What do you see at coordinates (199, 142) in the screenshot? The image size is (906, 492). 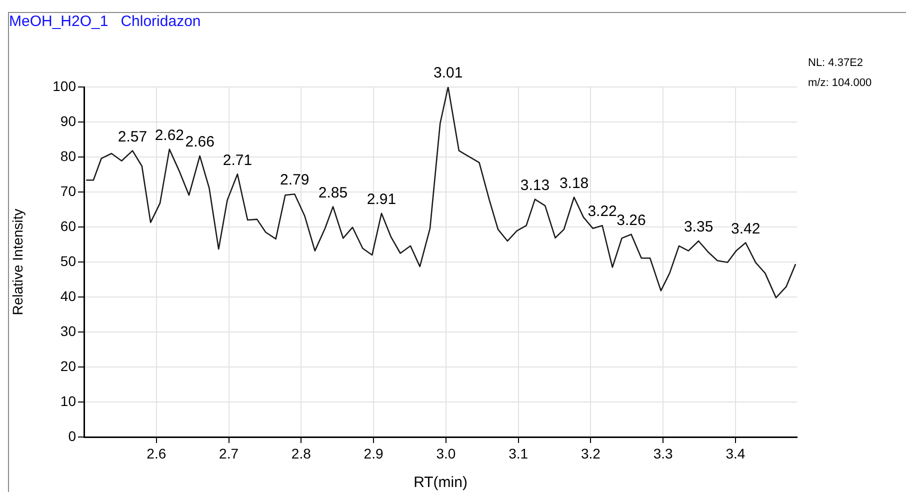 I see `annotation: 2.66` at bounding box center [199, 142].